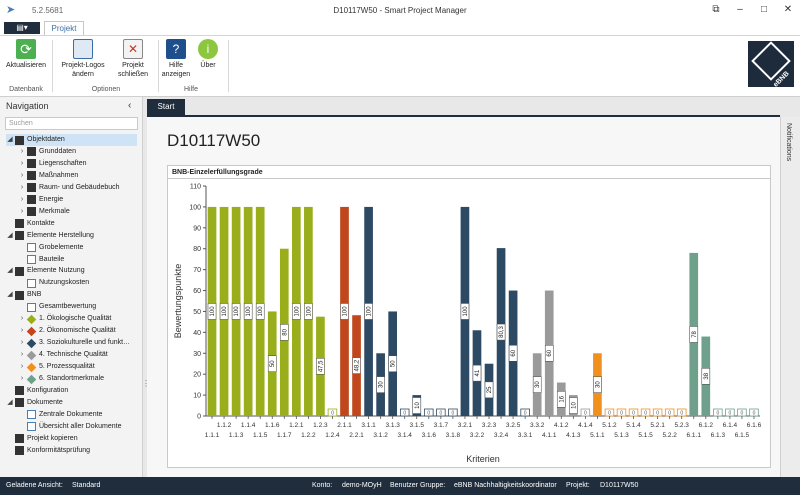 This screenshot has width=800, height=495. I want to click on nav-item: Grobelemente, so click(79, 248).